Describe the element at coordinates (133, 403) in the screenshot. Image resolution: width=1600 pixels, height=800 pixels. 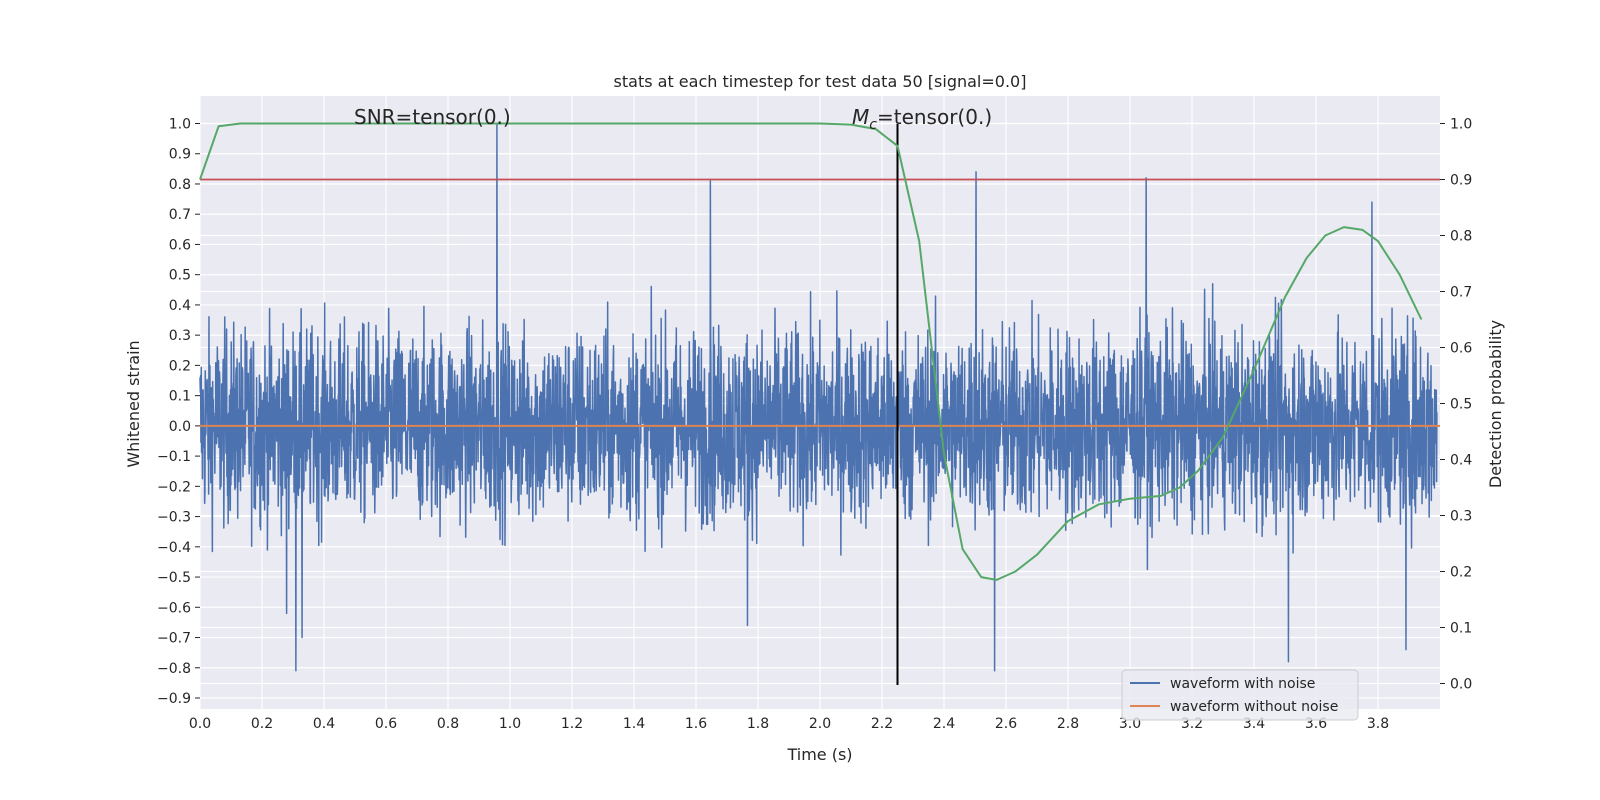
I see `y-axis-left-label: Whitened strain` at that location.